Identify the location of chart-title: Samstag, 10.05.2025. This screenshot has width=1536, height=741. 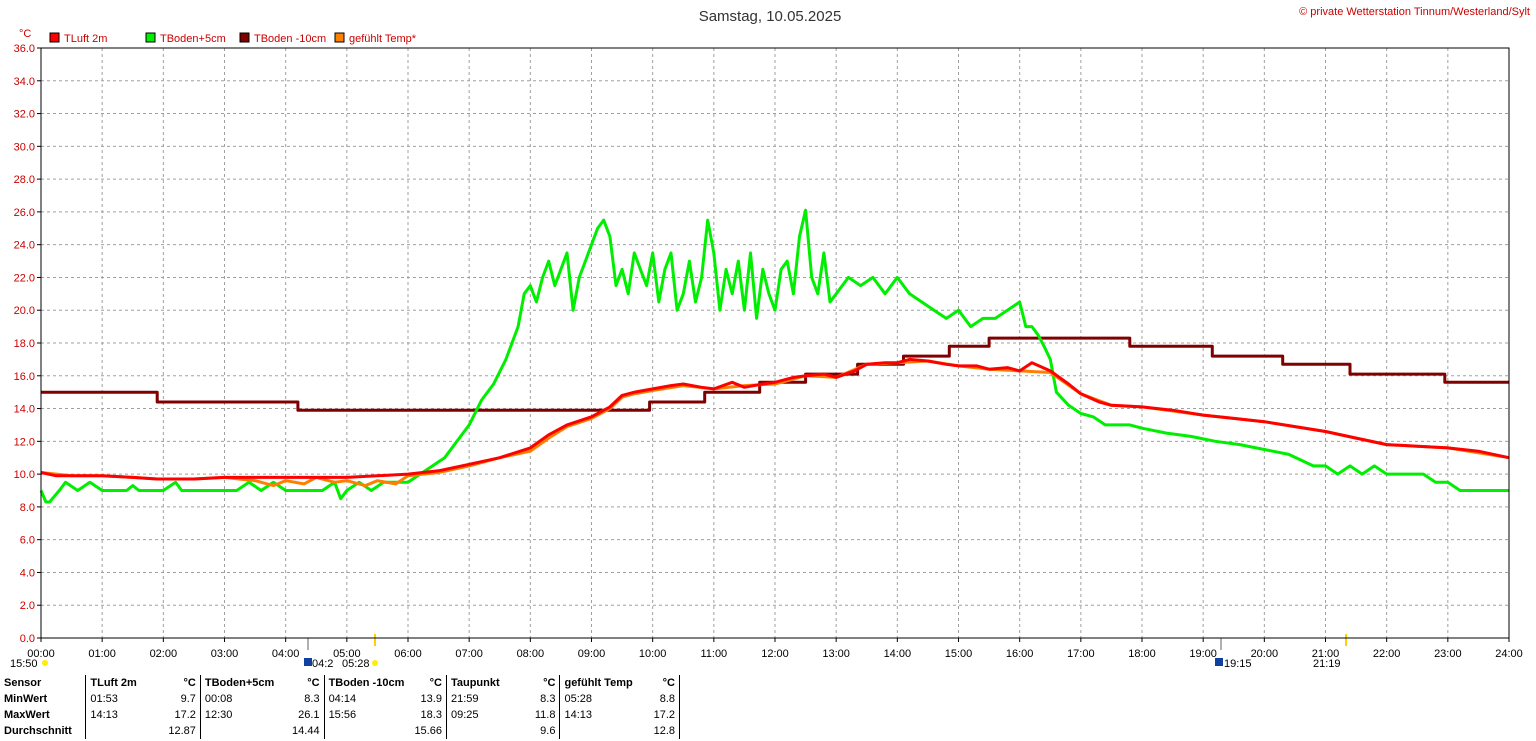
(770, 16).